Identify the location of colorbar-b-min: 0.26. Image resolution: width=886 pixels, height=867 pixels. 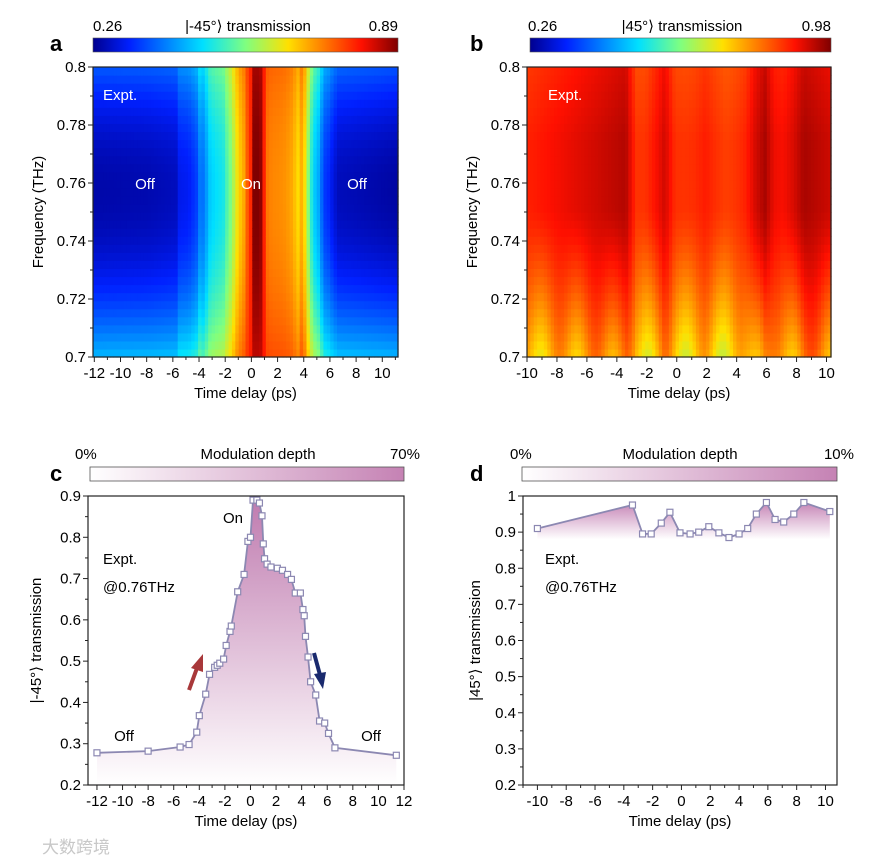
(542, 26).